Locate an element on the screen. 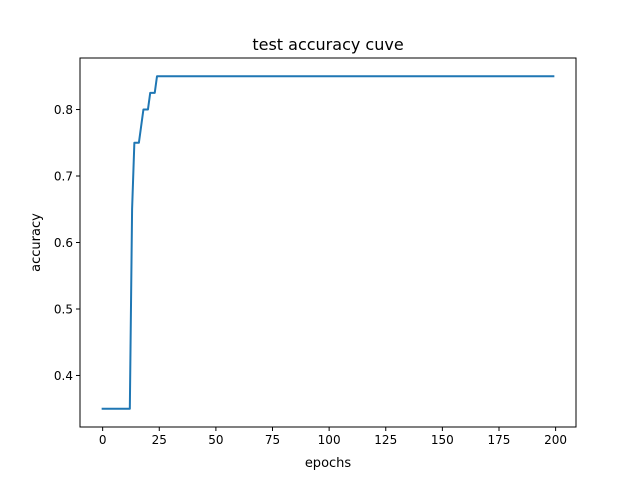 This screenshot has height=485, width=640. y-tick-label: 0.4 is located at coordinates (63, 376).